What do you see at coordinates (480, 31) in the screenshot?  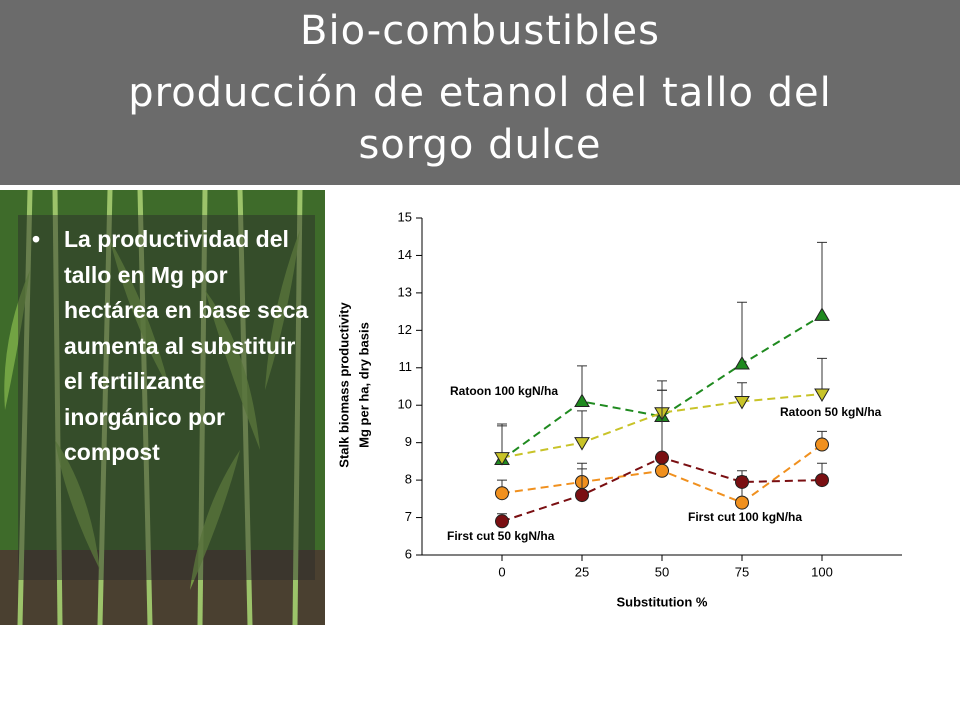 I see `title-line: Bio-combustibles` at bounding box center [480, 31].